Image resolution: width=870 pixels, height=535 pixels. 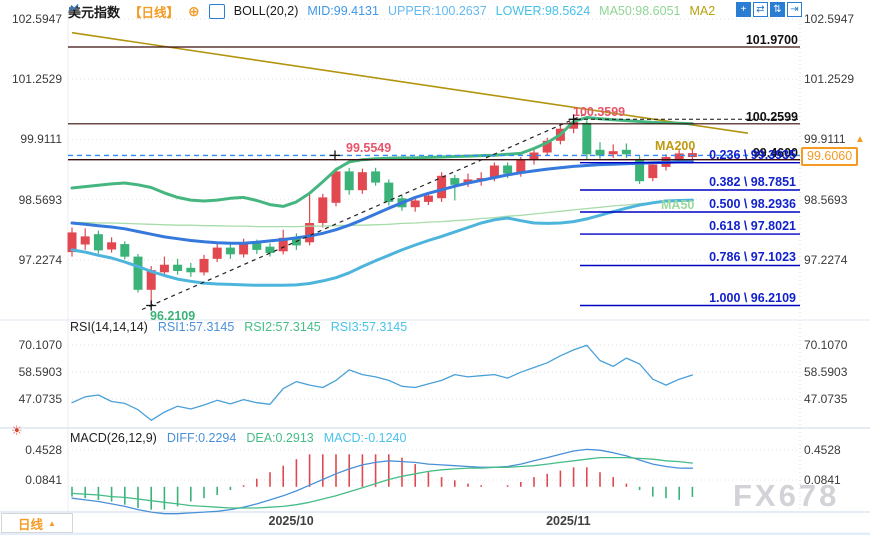 What do you see at coordinates (109, 327) in the screenshot?
I see `rsi-name: RSI(14,14,14)` at bounding box center [109, 327].